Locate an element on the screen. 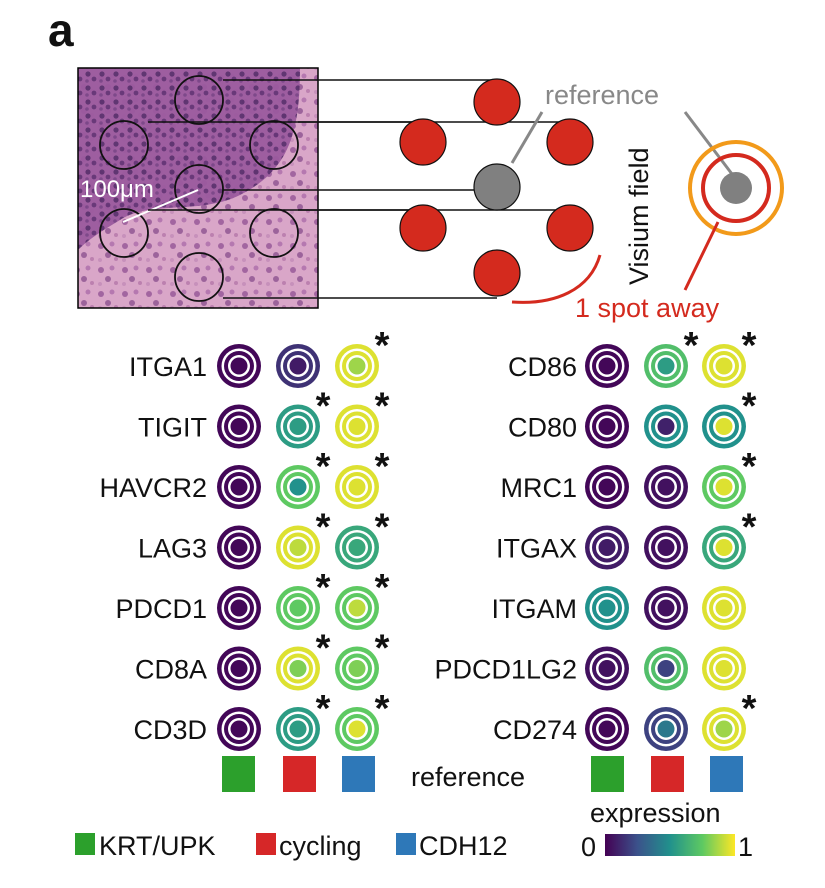  field-rings-icon is located at coordinates (733, 201).